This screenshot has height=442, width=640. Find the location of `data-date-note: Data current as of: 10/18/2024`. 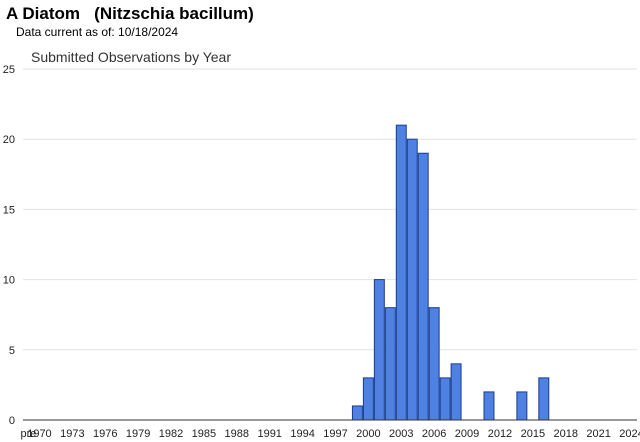

data-date-note: Data current as of: 10/18/2024 is located at coordinates (97, 32).